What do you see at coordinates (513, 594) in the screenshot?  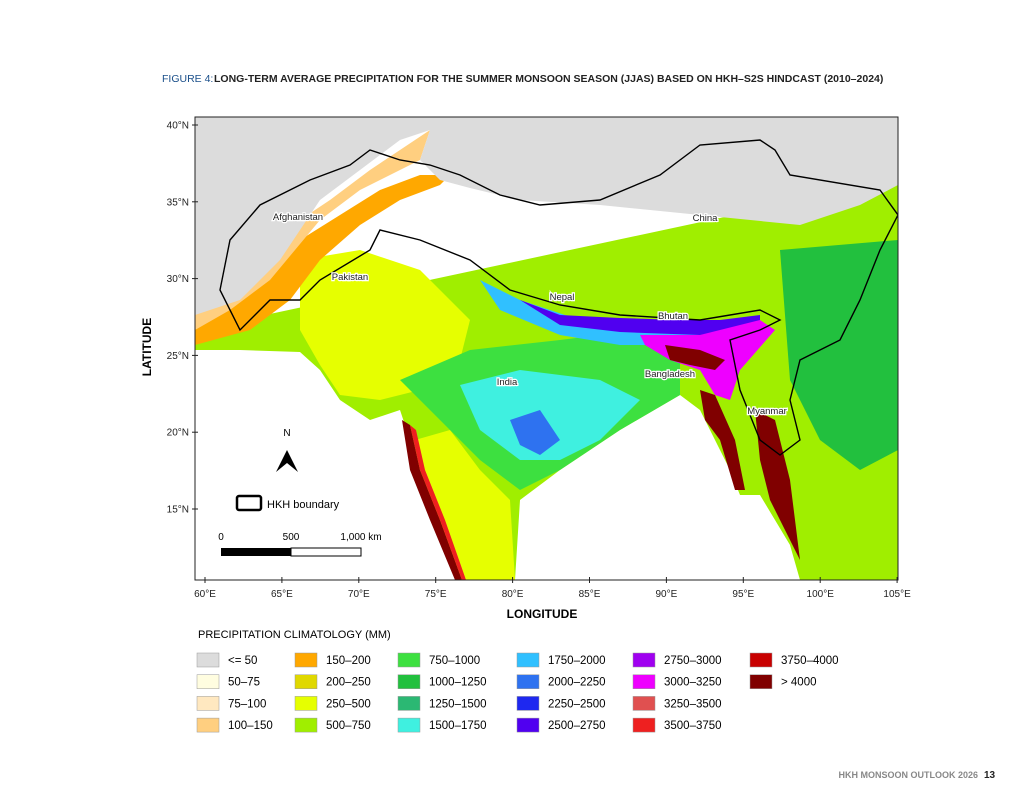 I see `lon-tick-label: 80°E` at bounding box center [513, 594].